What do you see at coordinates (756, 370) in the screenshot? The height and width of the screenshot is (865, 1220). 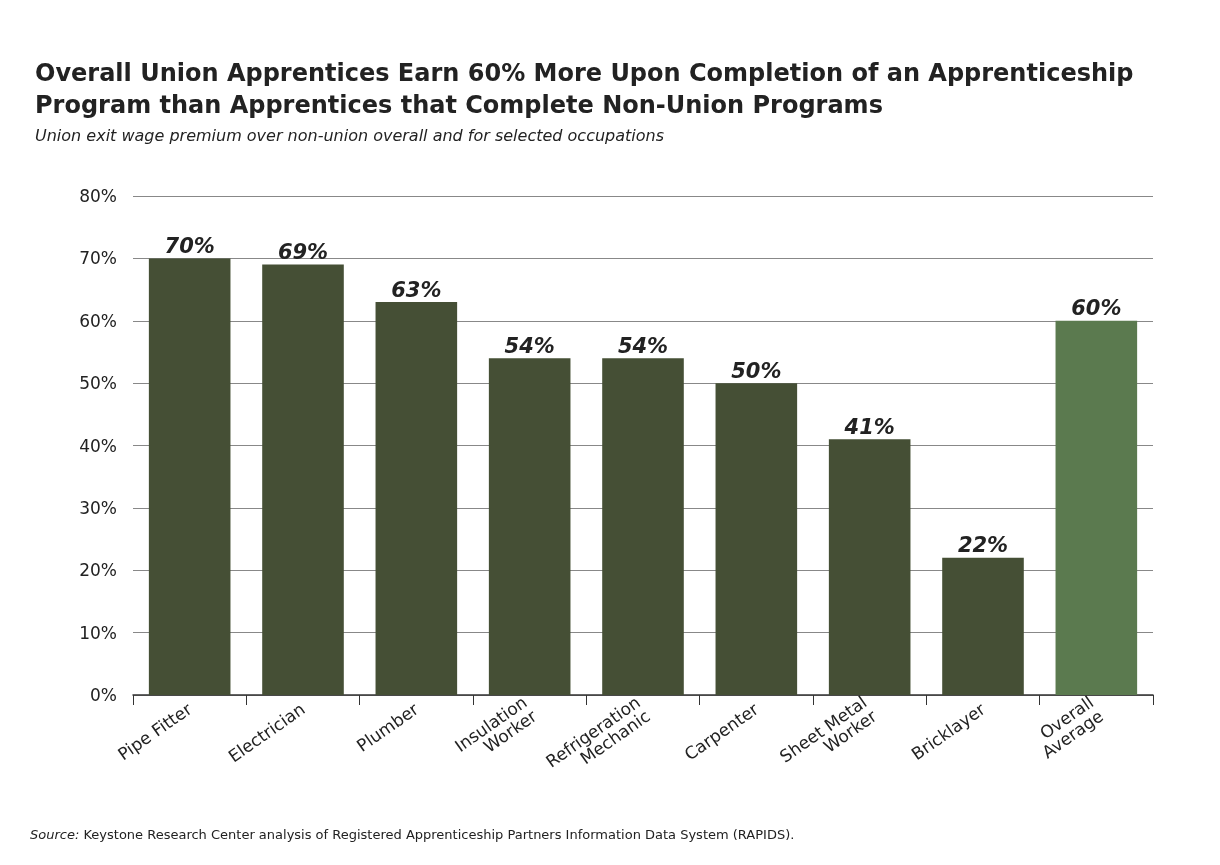 I see `data-label: 50%` at bounding box center [756, 370].